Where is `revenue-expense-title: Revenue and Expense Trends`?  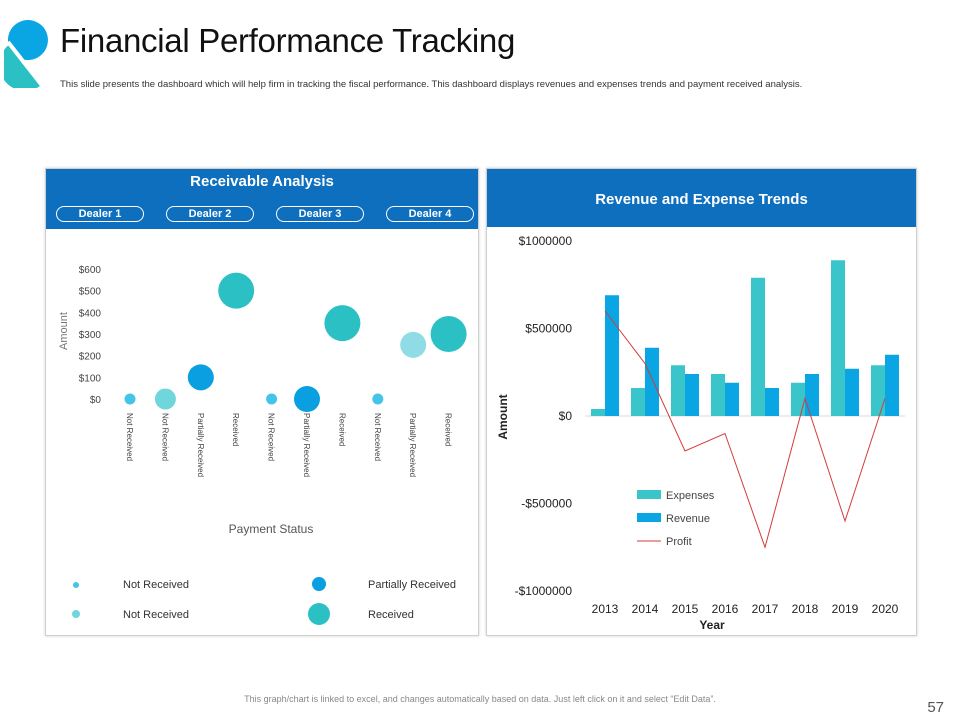
revenue-expense-title: Revenue and Expense Trends is located at coordinates (701, 199).